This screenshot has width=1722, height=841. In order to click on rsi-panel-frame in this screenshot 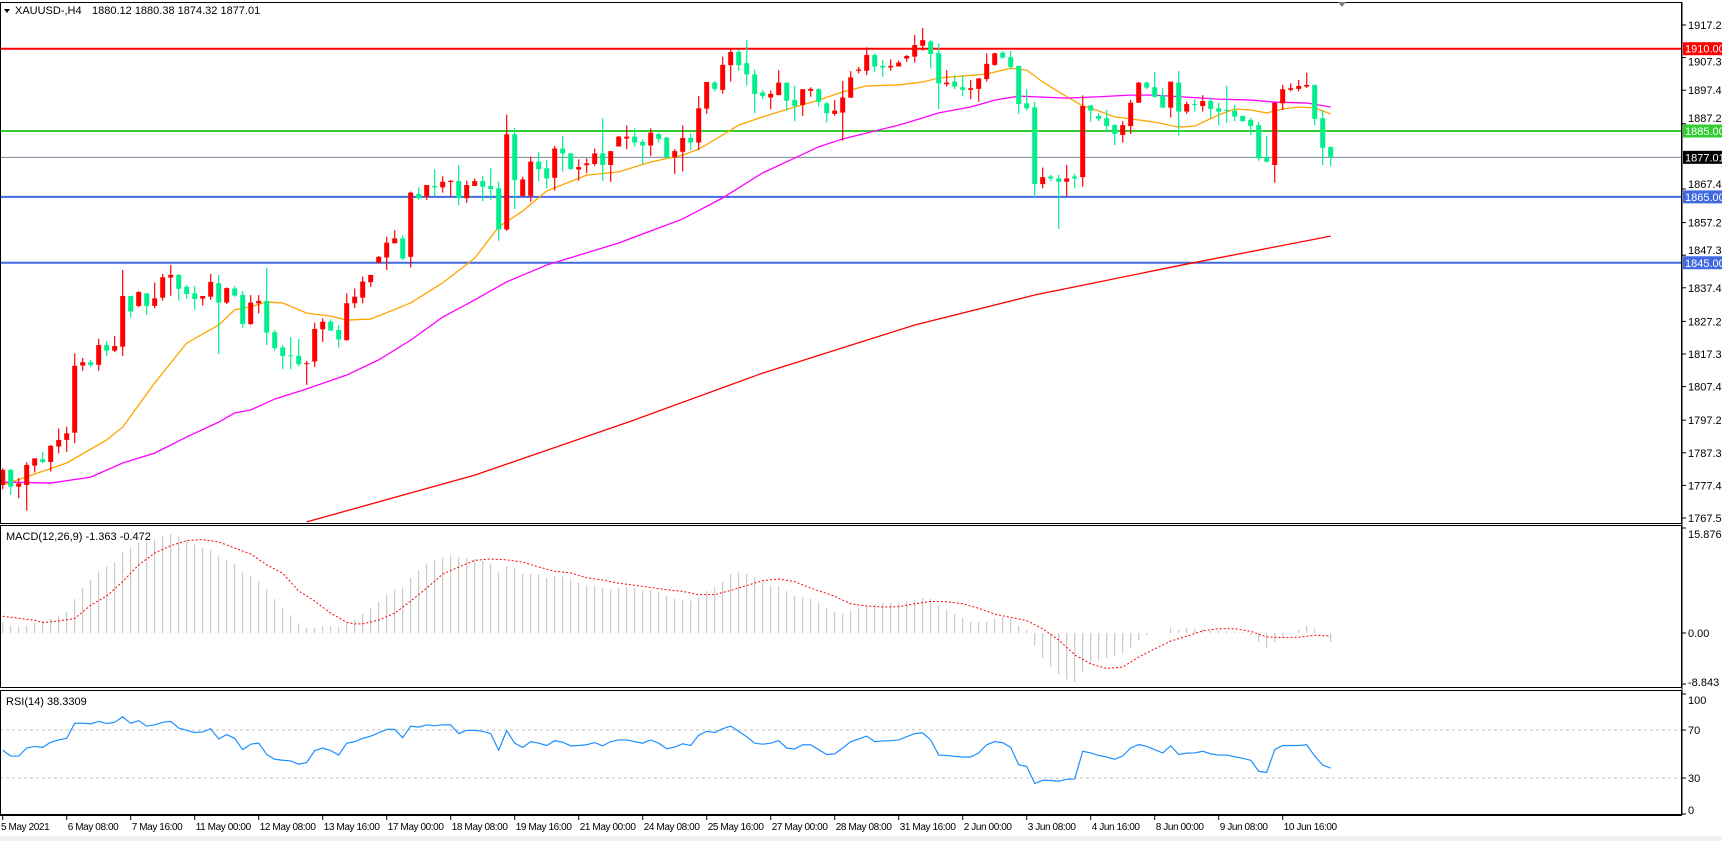, I will do `click(841, 752)`.